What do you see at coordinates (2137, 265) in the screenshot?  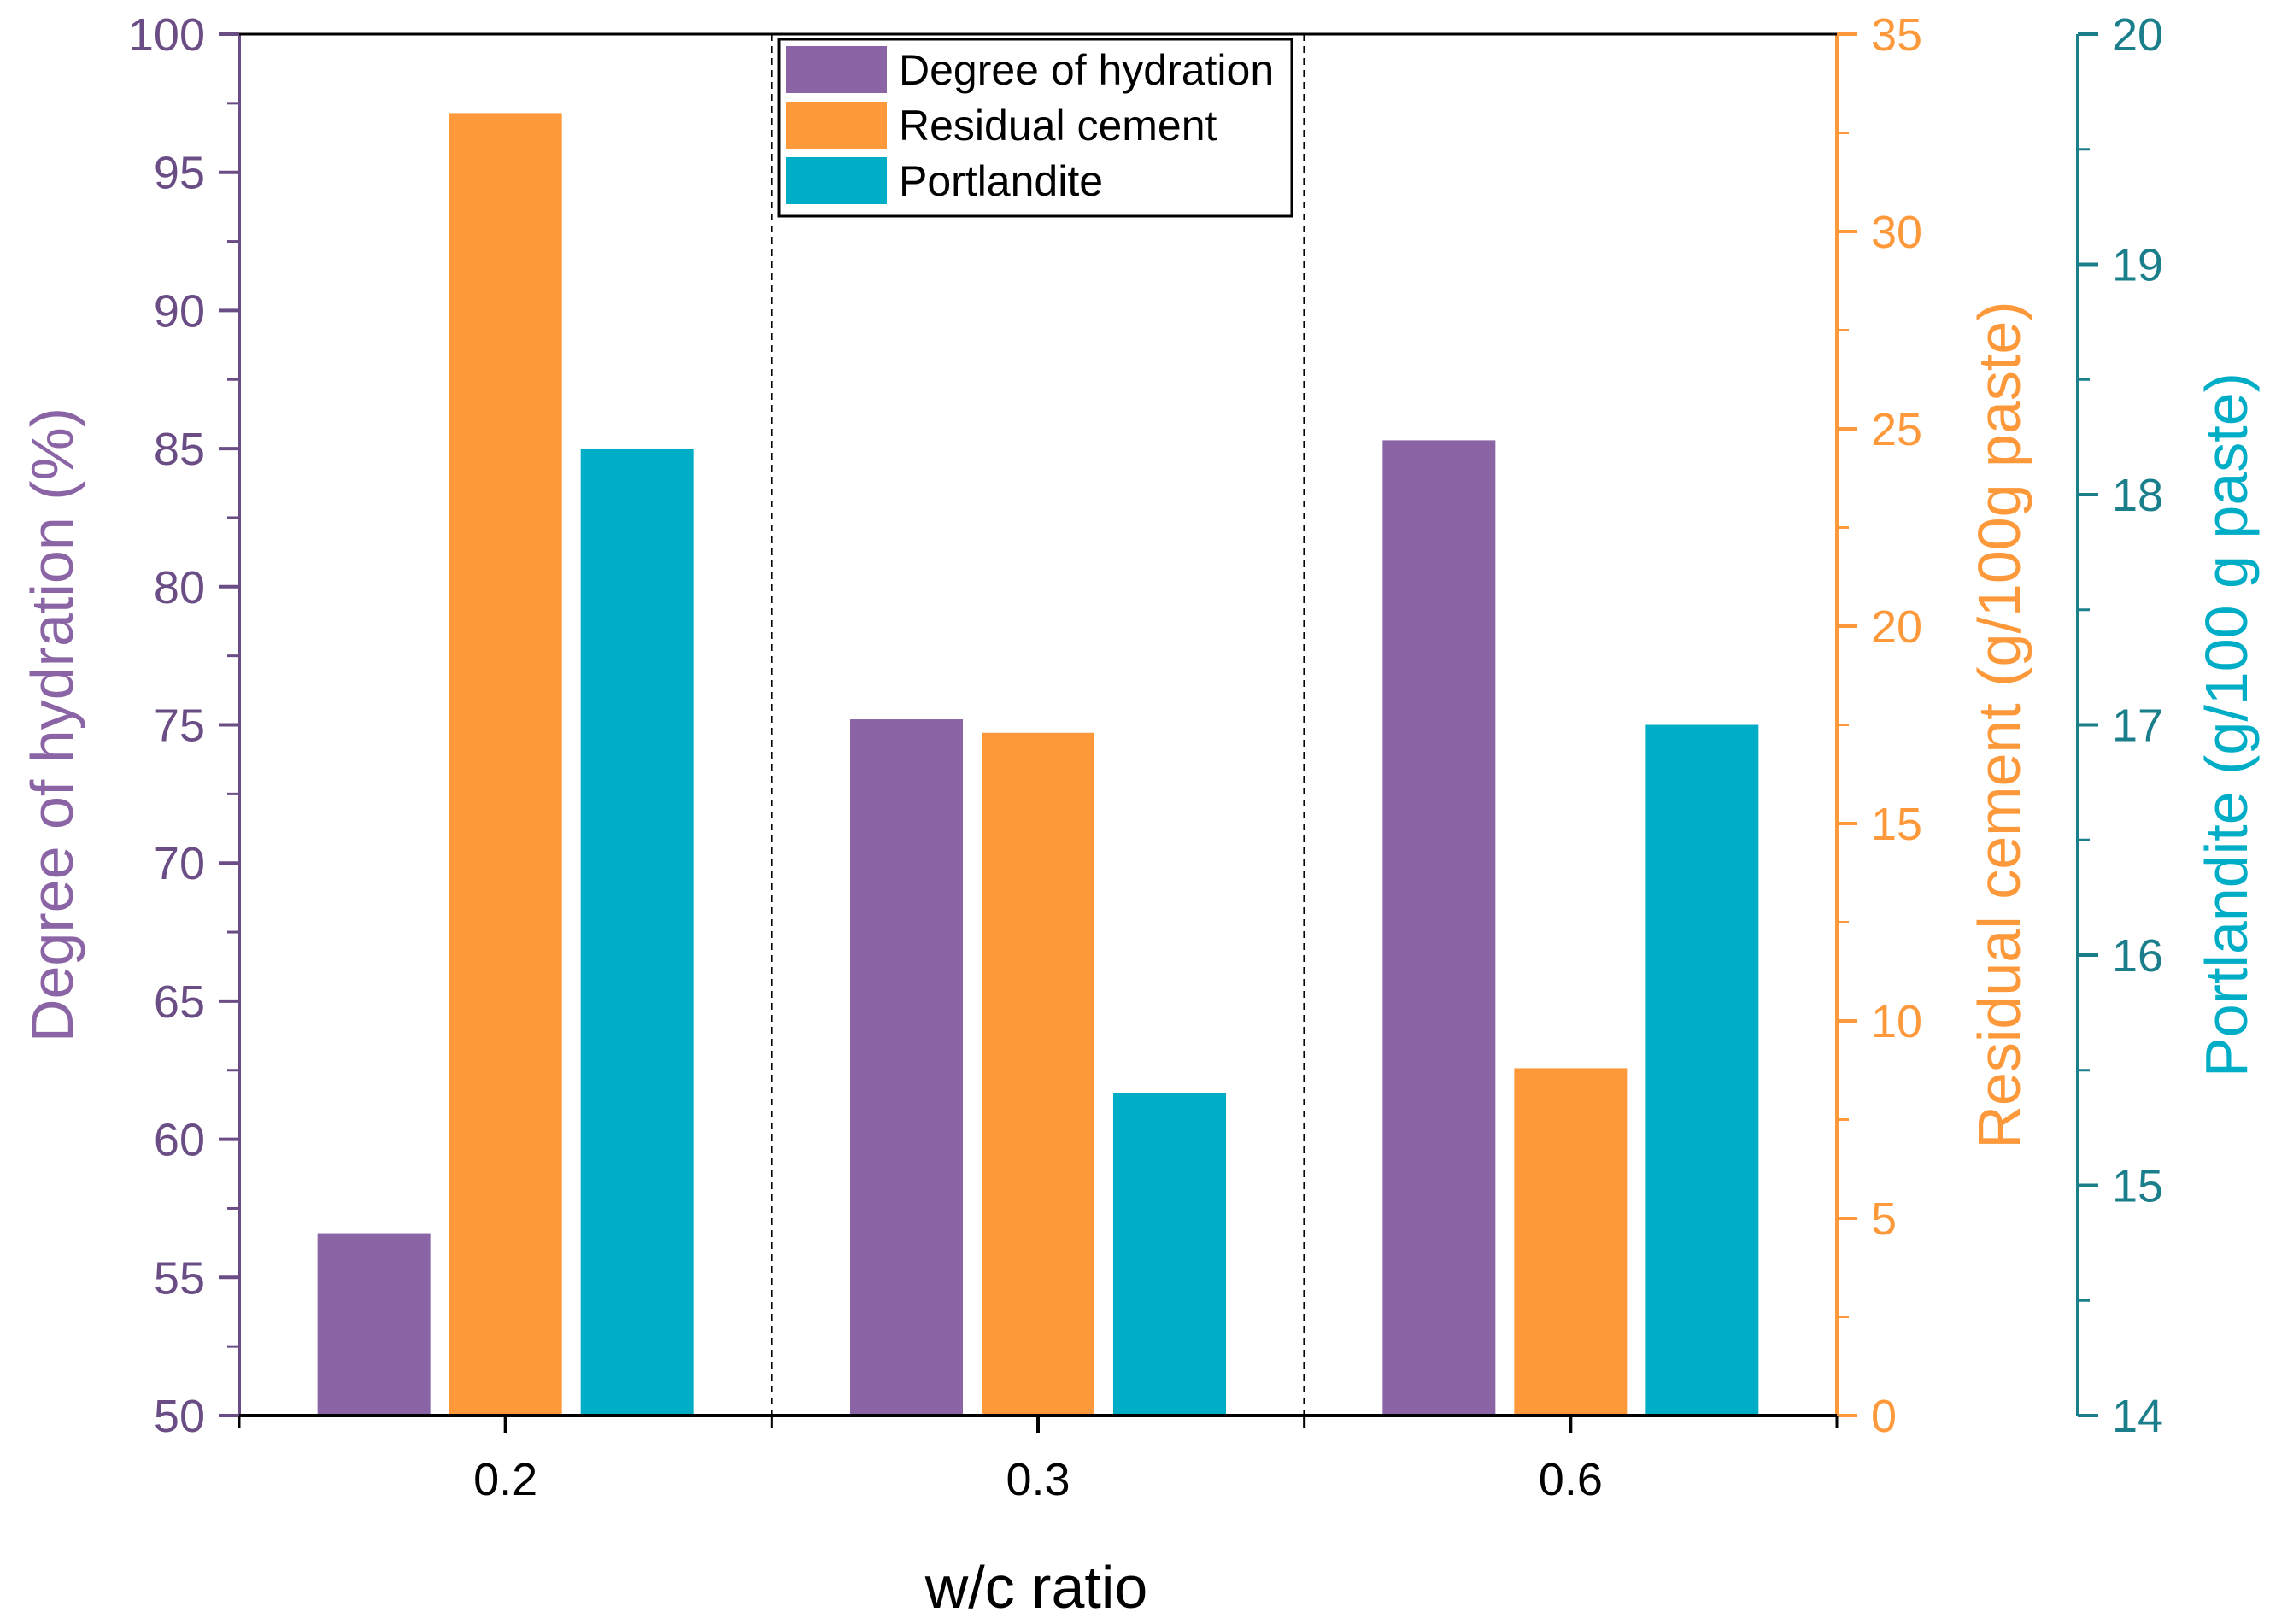 I see `right2-tick-label: 19` at bounding box center [2137, 265].